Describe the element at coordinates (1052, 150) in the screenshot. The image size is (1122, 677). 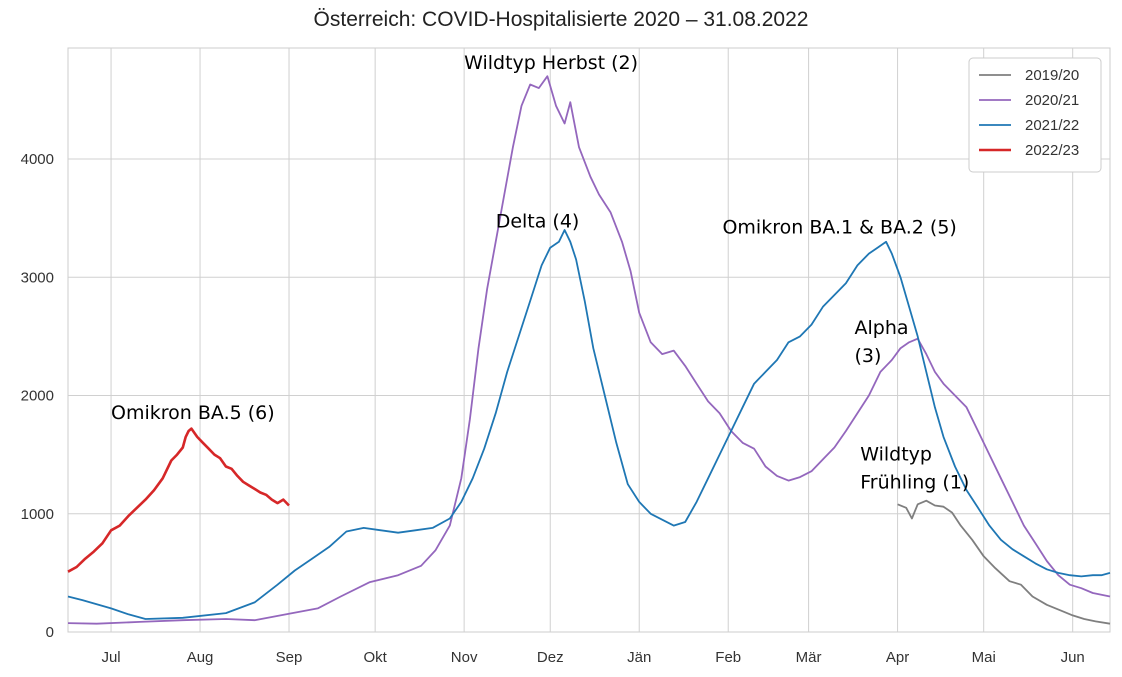
I see `legend-label: 2022/23` at that location.